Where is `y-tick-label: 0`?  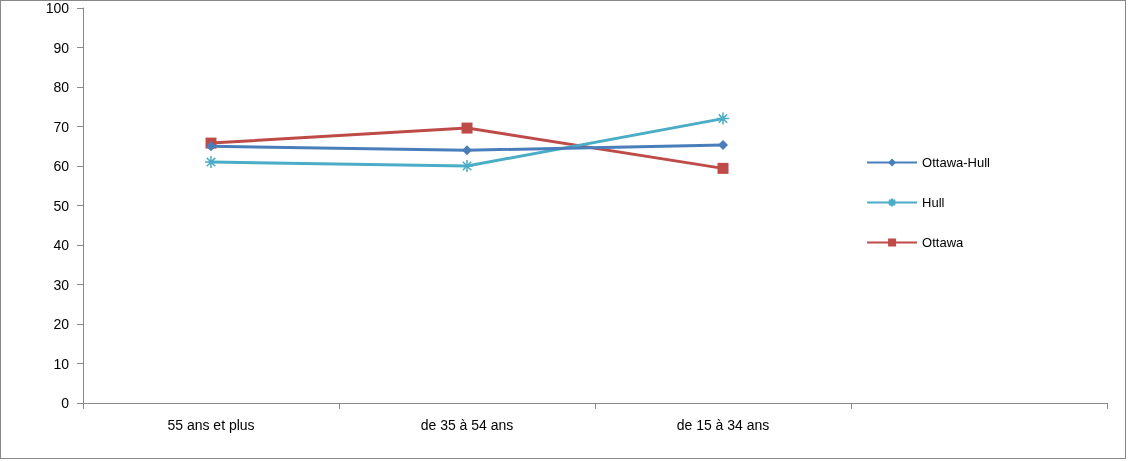 y-tick-label: 0 is located at coordinates (65, 403).